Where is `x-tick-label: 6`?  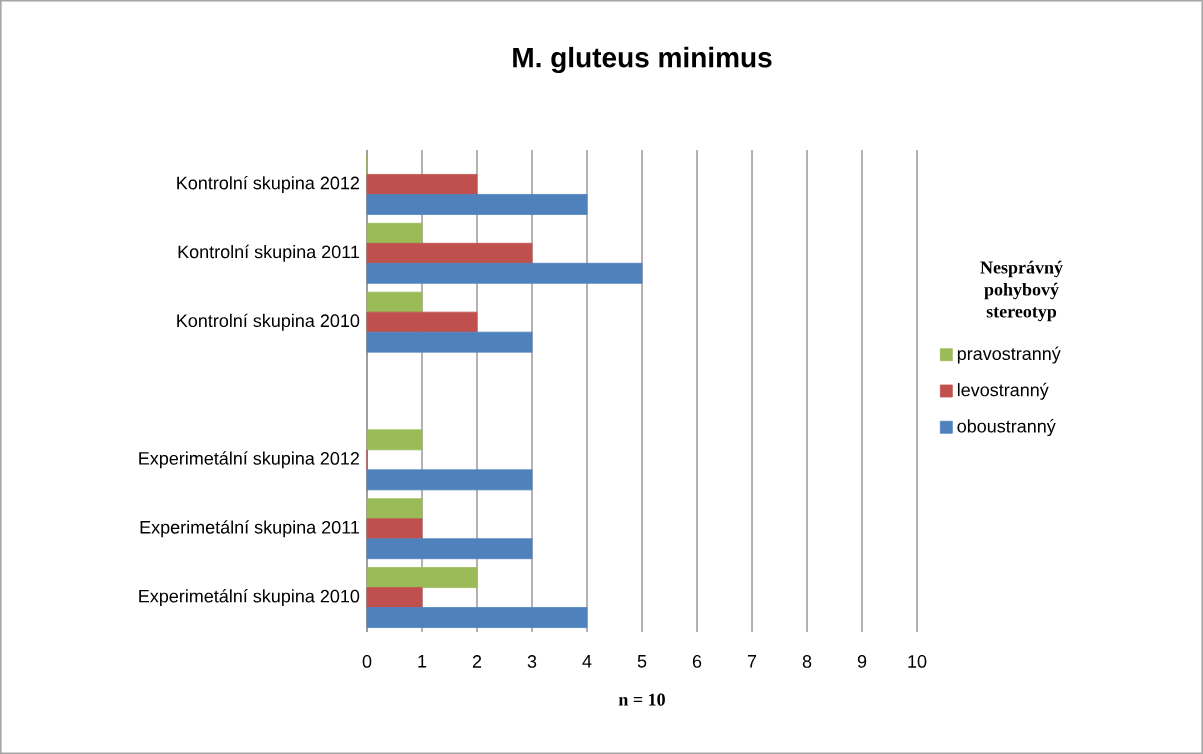 x-tick-label: 6 is located at coordinates (697, 661).